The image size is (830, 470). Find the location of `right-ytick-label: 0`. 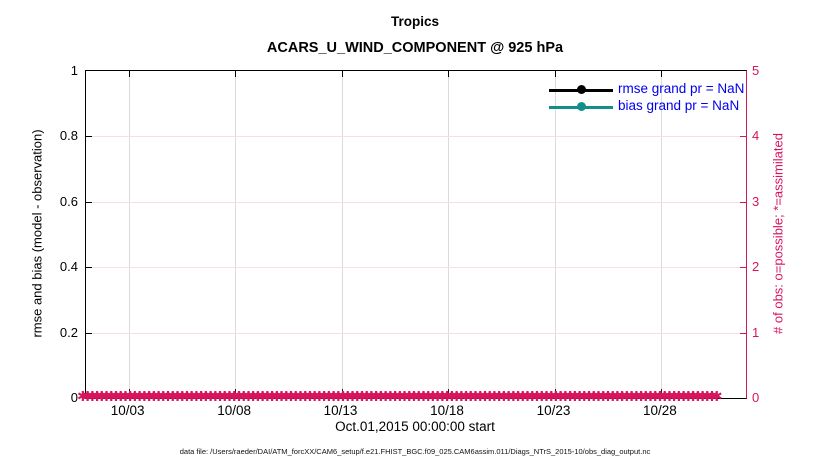

right-ytick-label: 0 is located at coordinates (756, 397).